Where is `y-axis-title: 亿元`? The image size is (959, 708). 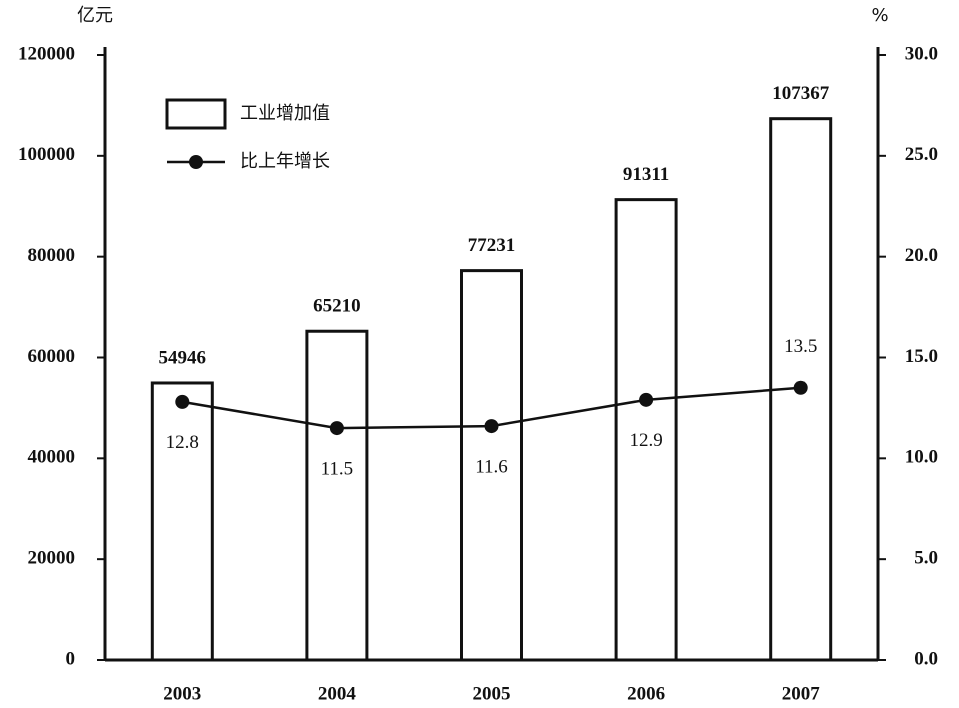
y-axis-title: 亿元 is located at coordinates (95, 15).